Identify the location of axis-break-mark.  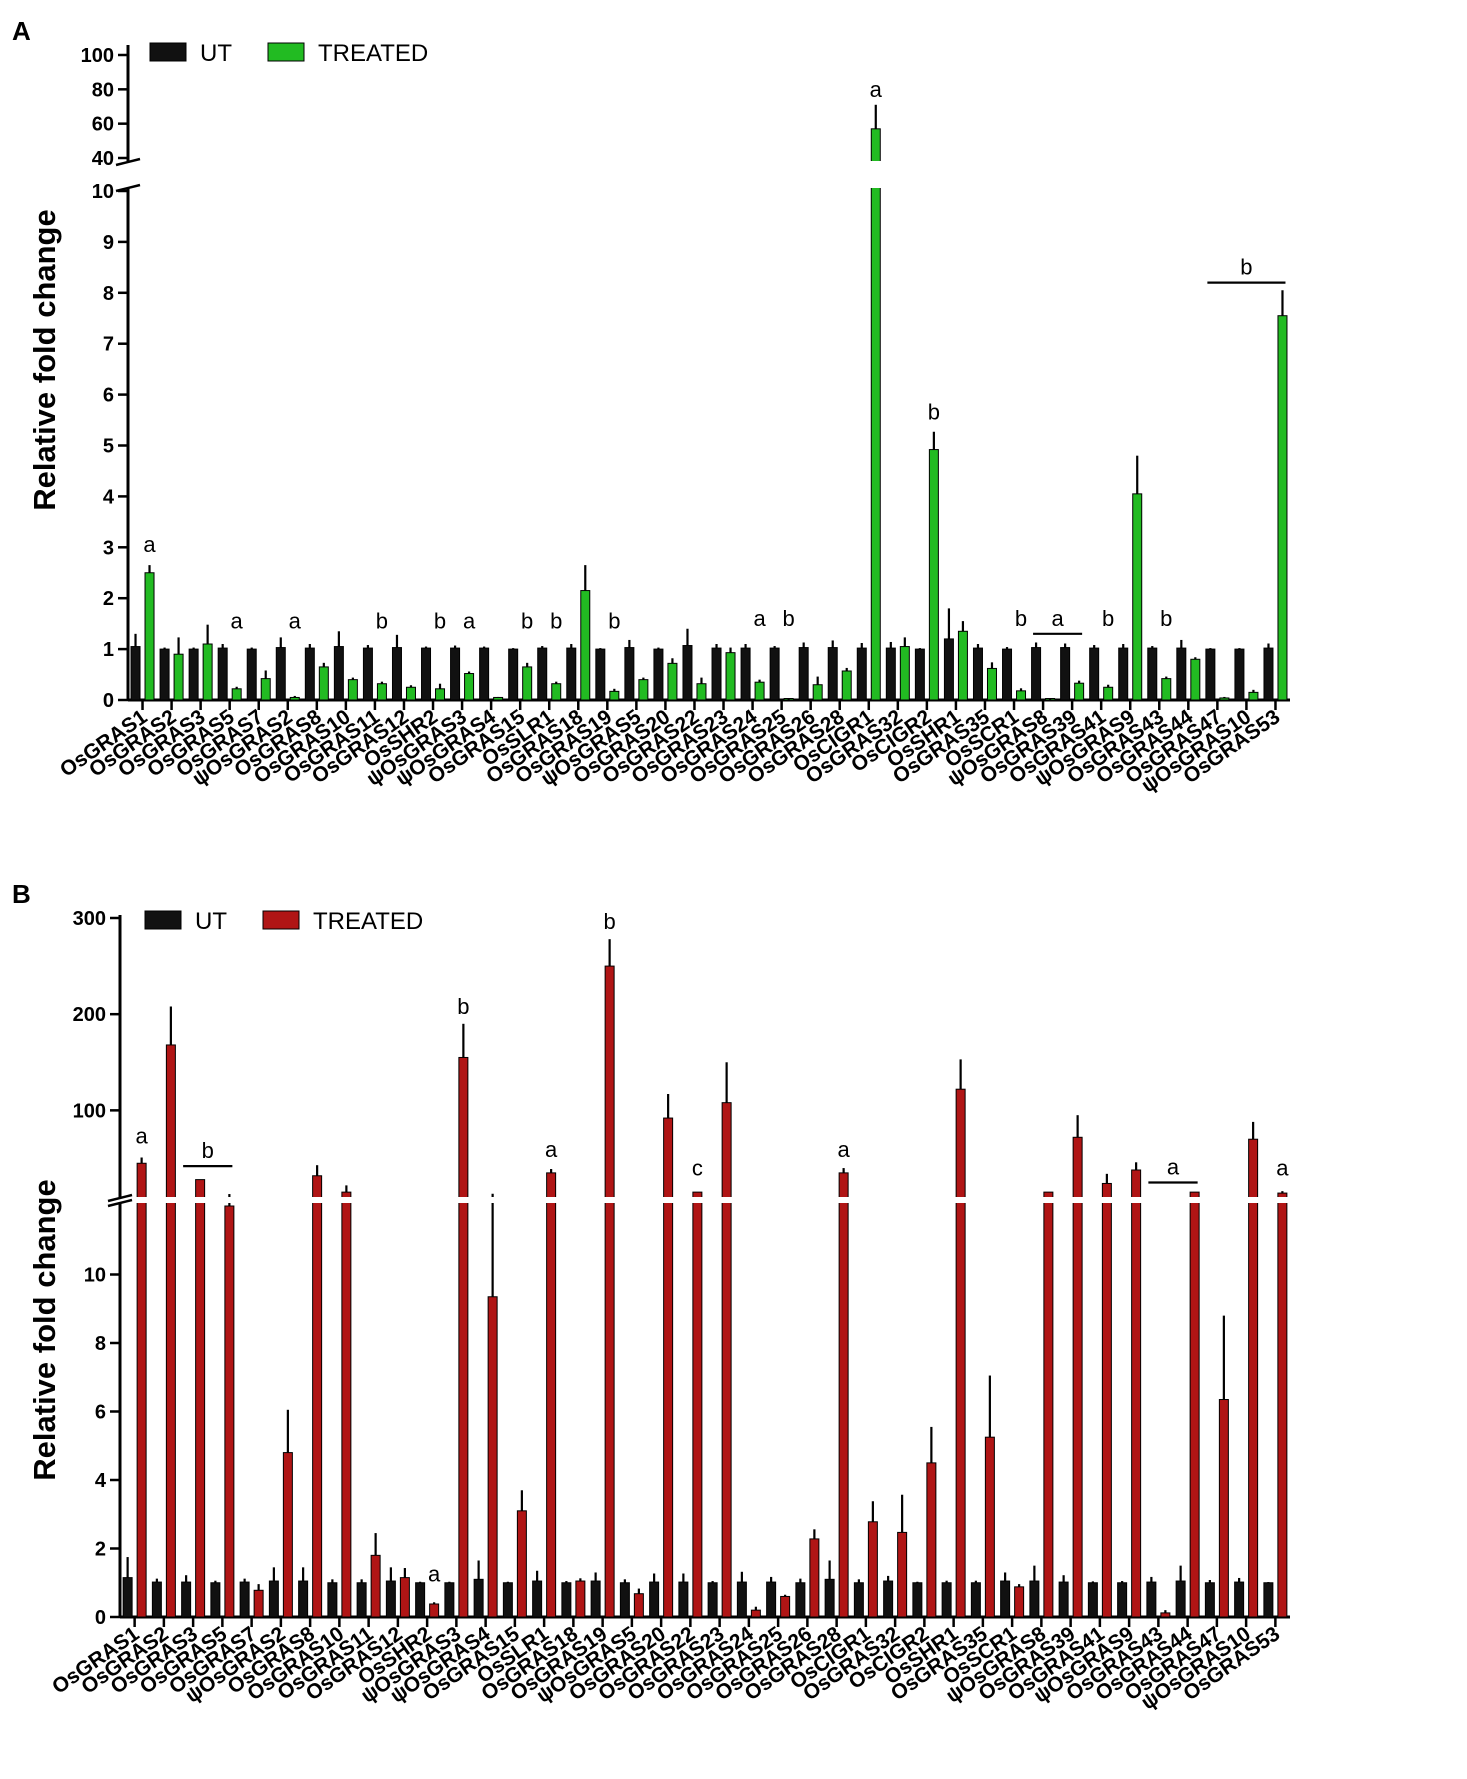
(128, 162).